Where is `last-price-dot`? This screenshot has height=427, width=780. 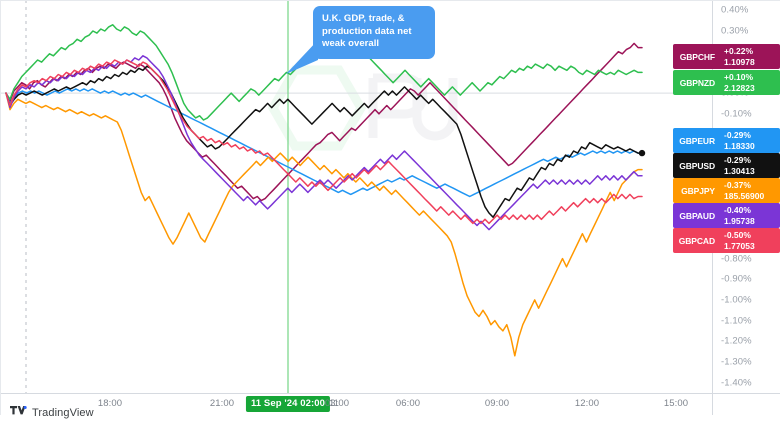 last-price-dot is located at coordinates (642, 153).